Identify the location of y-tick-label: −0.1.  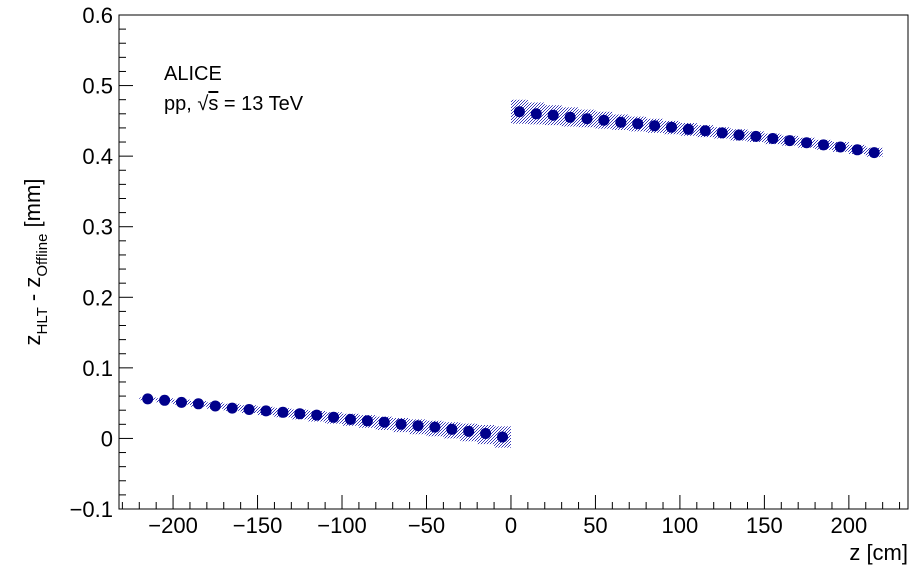
(91, 509).